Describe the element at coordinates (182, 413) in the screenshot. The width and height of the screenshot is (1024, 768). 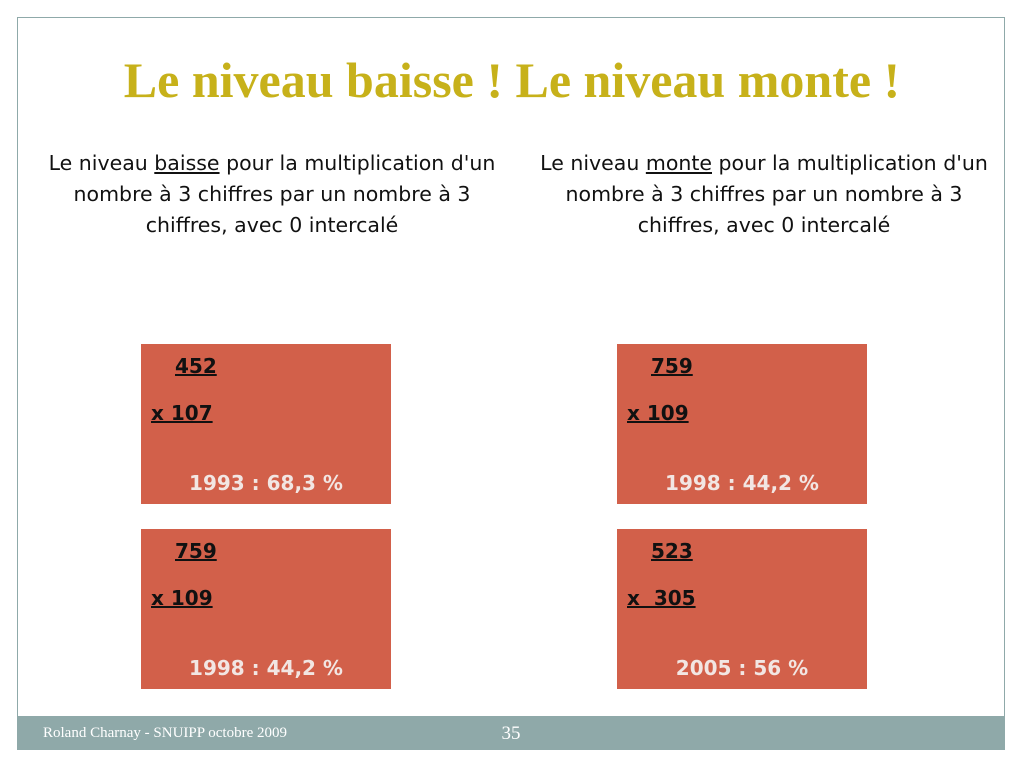
I see `multiplier: x 107` at that location.